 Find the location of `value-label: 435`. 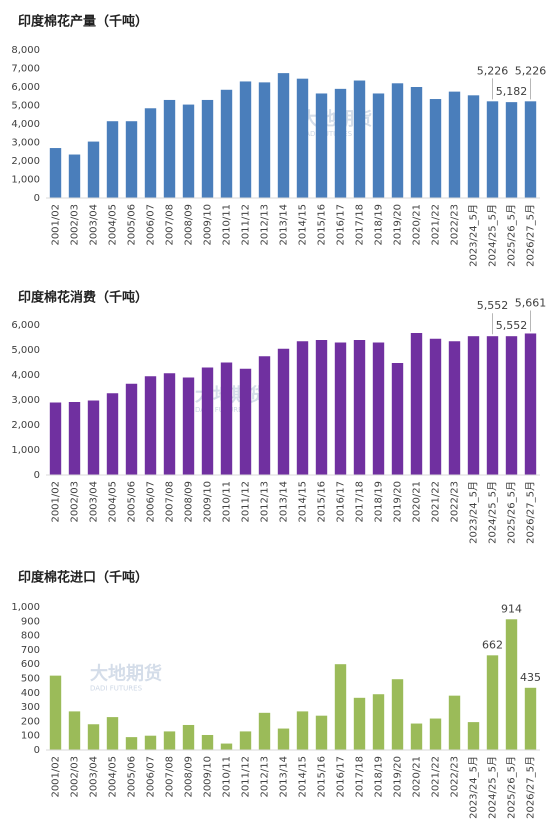

value-label: 435 is located at coordinates (530, 677).